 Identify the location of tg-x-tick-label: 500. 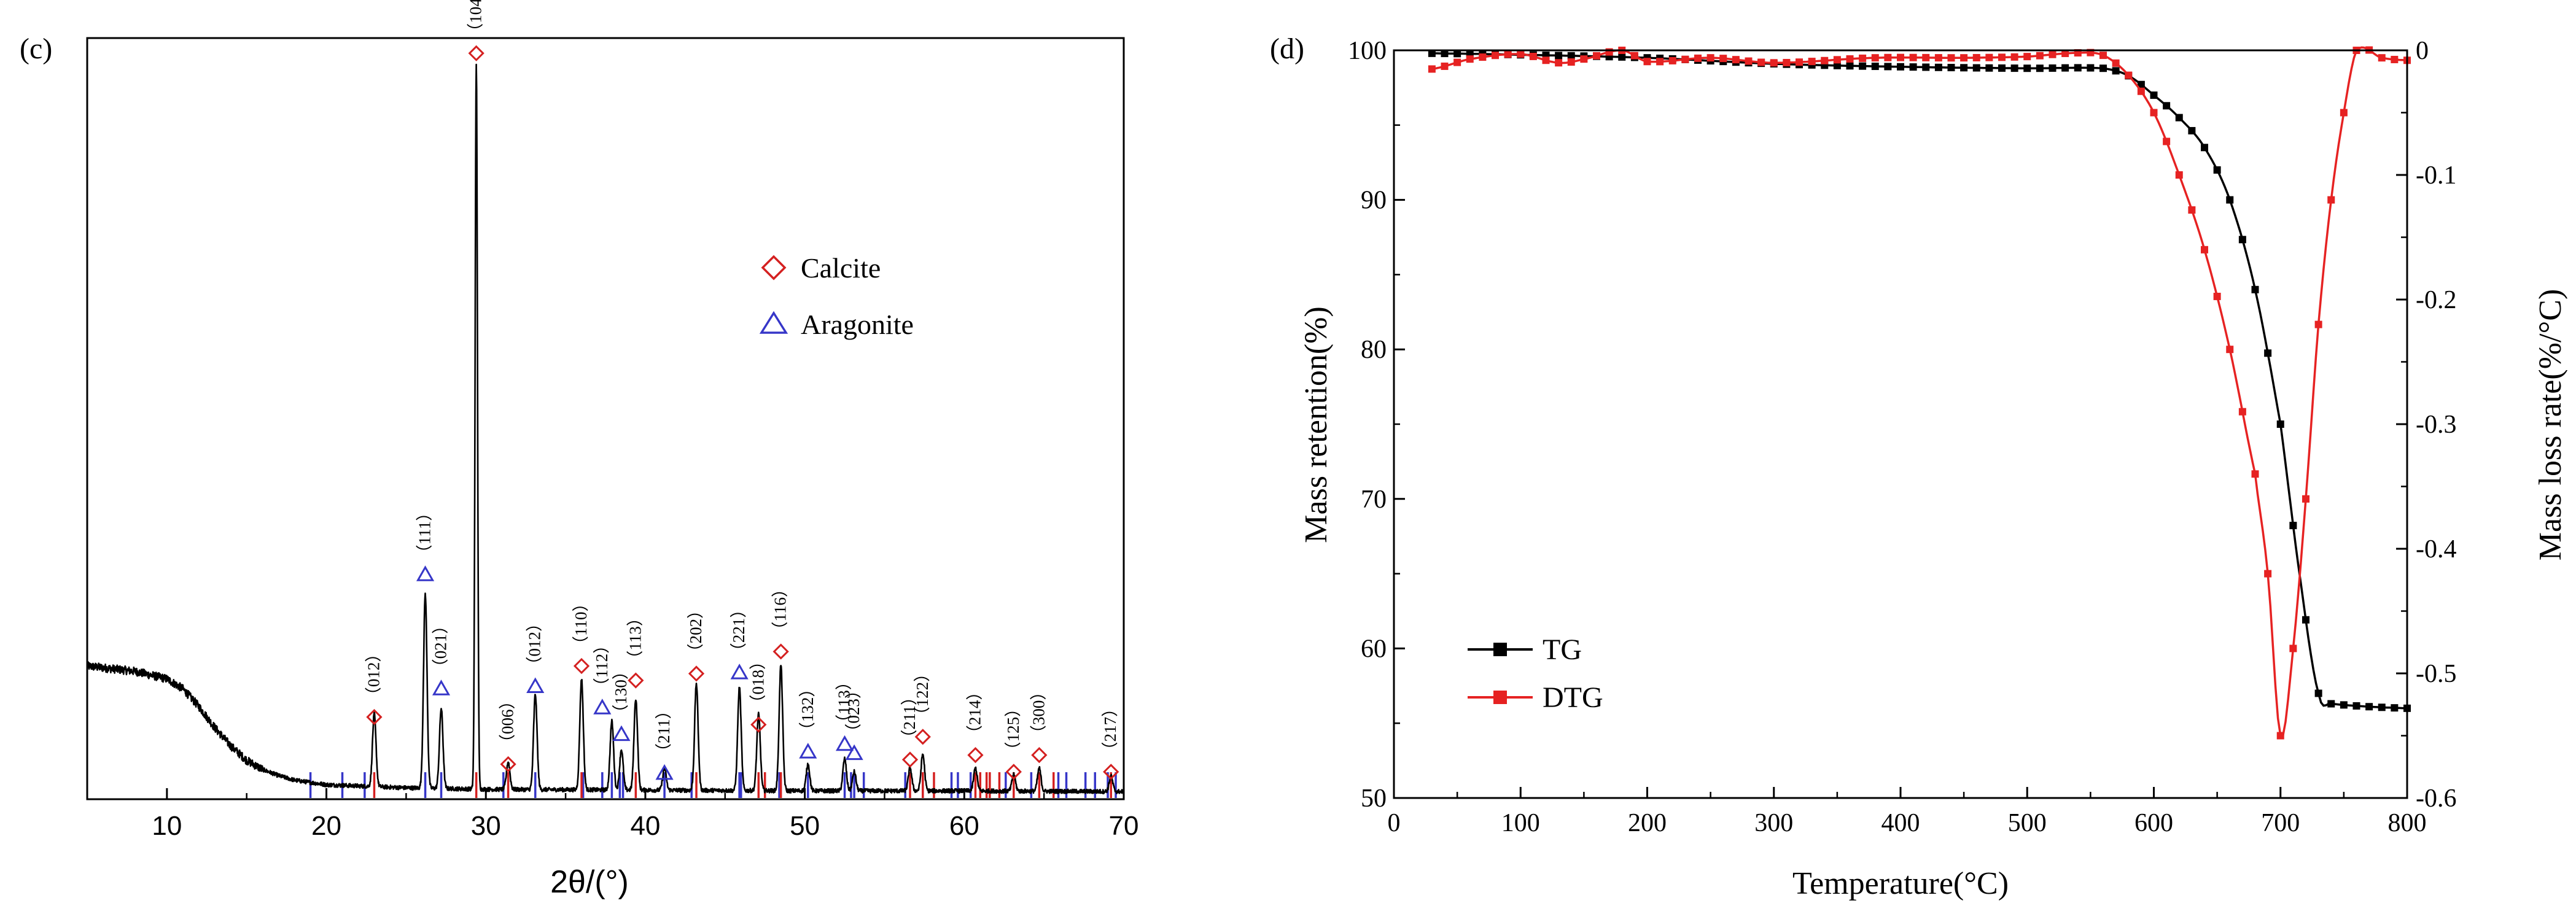
(2027, 823).